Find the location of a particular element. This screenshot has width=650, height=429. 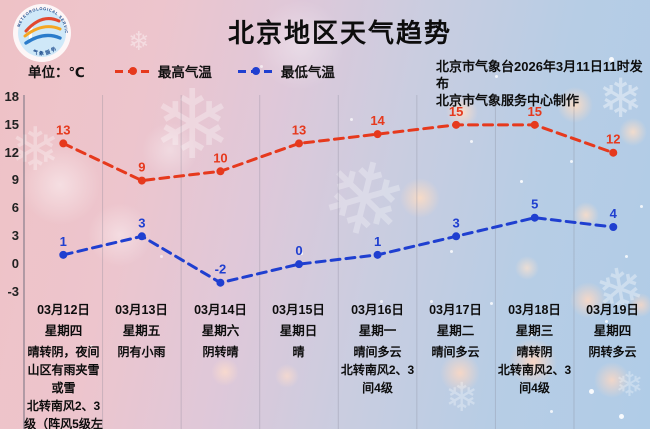

legend-min-label: 最低气温 is located at coordinates (307, 72).